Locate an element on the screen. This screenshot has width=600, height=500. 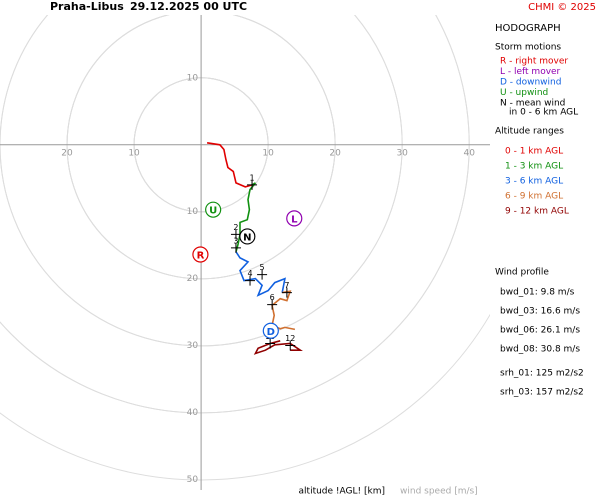
wind-profile-entry: bwd_06: 26.1 m/s is located at coordinates (540, 331).